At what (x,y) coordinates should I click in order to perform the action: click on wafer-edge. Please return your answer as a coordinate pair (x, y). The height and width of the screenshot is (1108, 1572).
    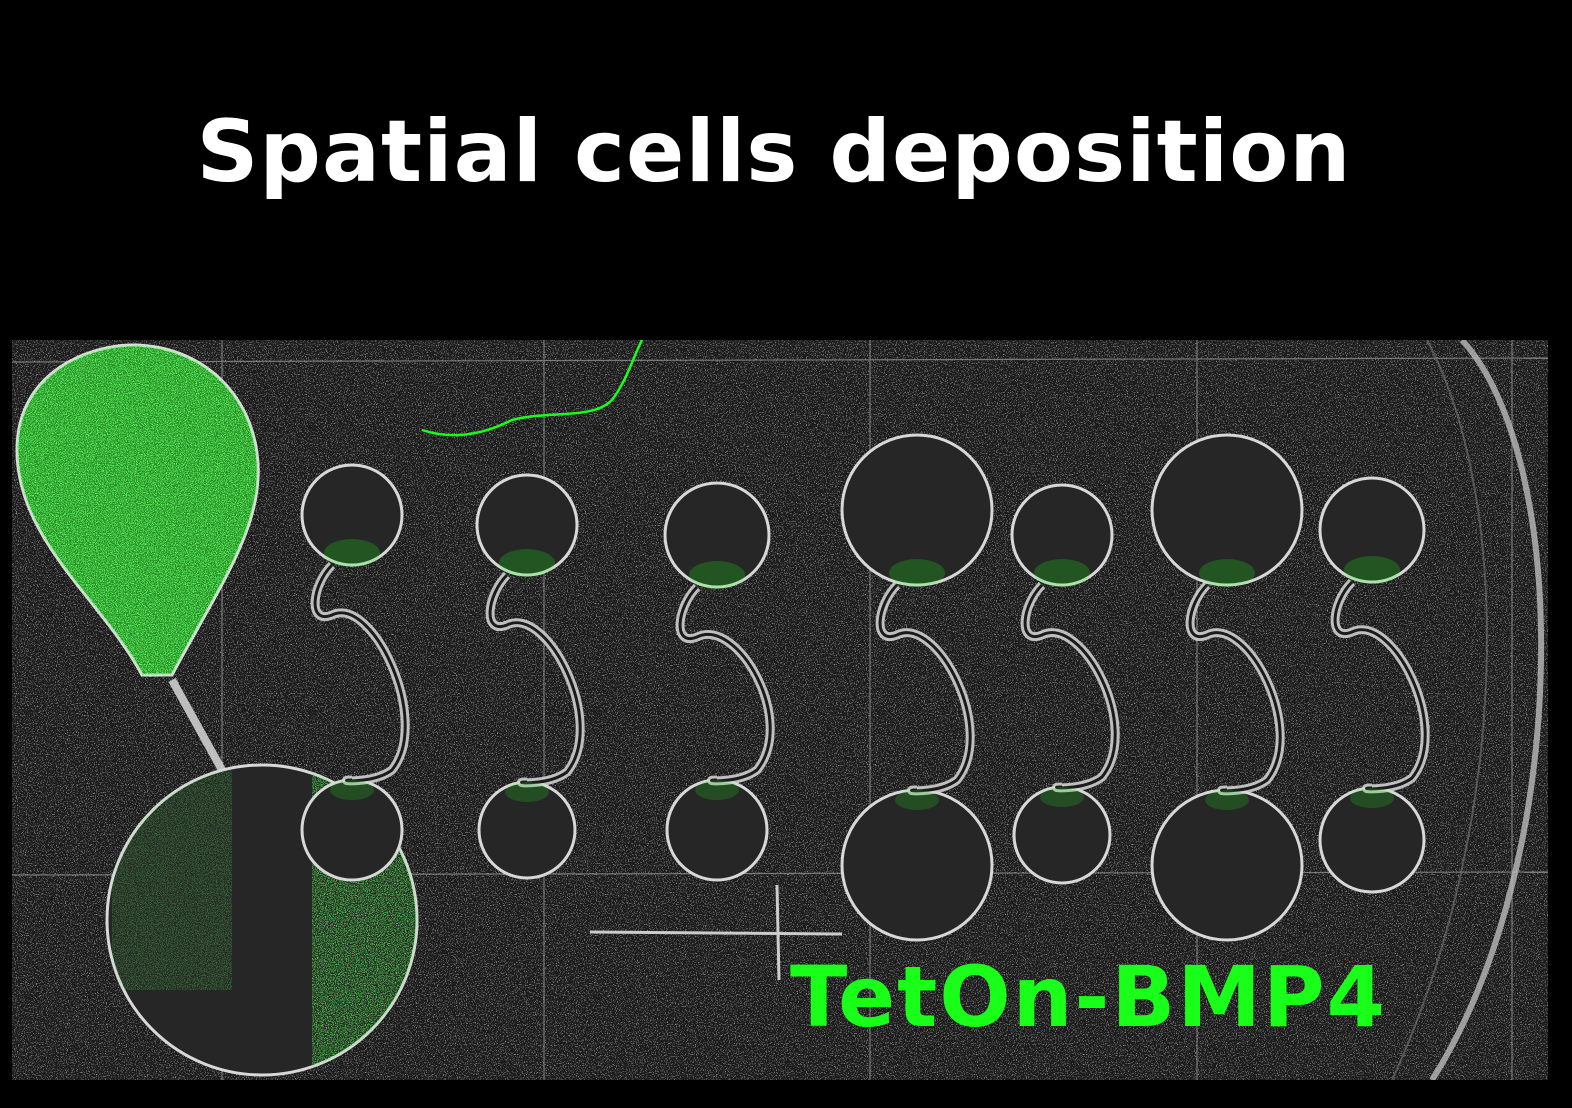
    Looking at the image, I should click on (1487, 710).